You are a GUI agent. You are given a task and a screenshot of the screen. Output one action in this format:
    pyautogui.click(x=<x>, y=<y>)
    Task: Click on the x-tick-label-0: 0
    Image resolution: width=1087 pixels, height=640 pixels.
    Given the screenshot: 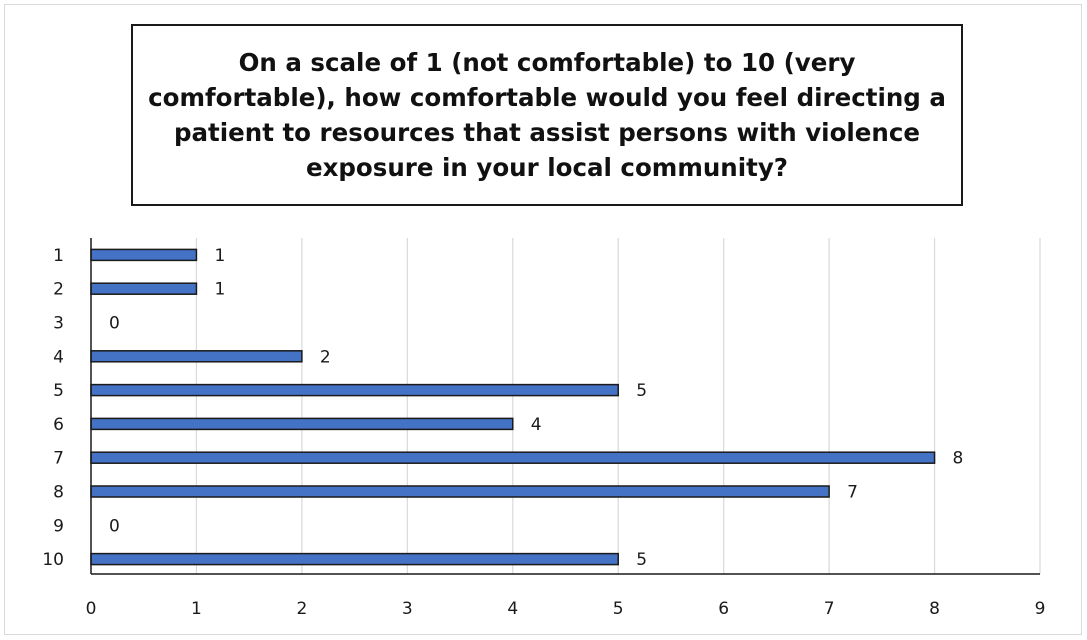 What is the action you would take?
    pyautogui.click(x=91, y=609)
    